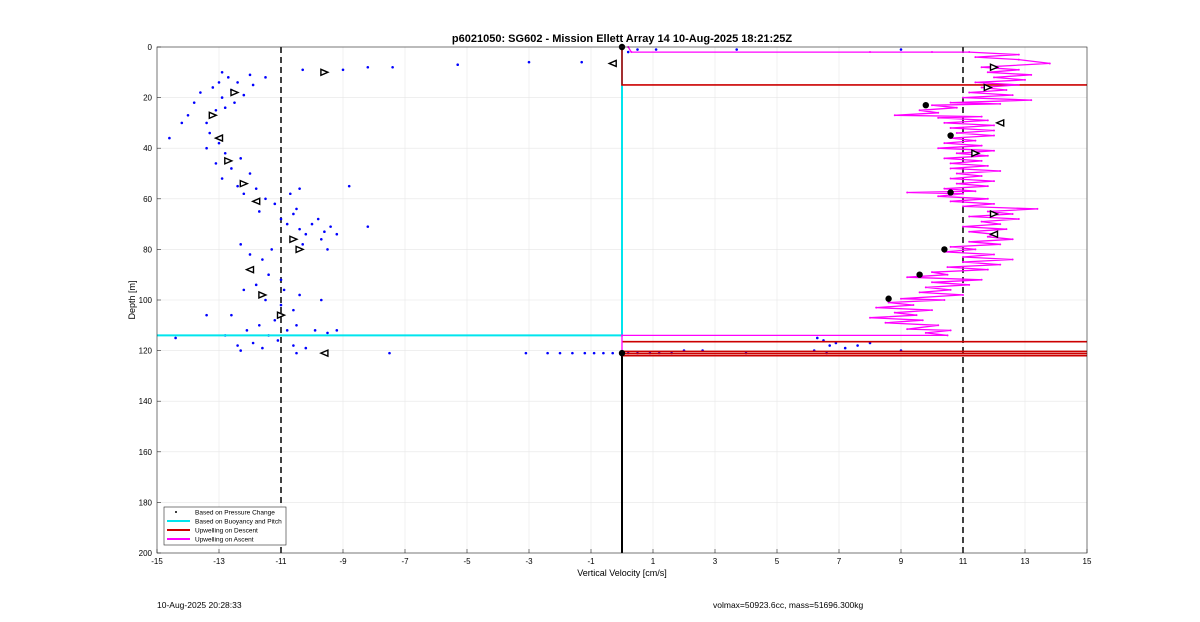 The image size is (1200, 622). I want to click on legend-label-pressure: Based on Pressure Change, so click(235, 513).